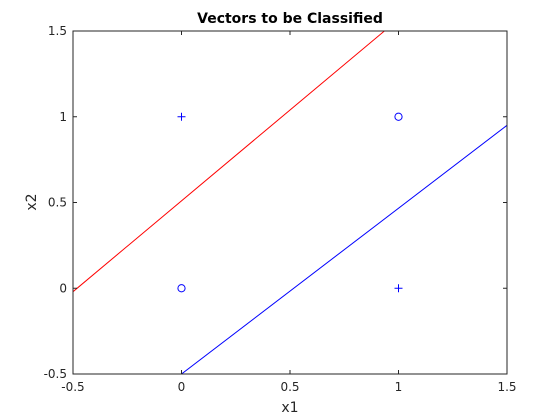  Describe the element at coordinates (289, 408) in the screenshot. I see `x-axis-label: x1` at that location.